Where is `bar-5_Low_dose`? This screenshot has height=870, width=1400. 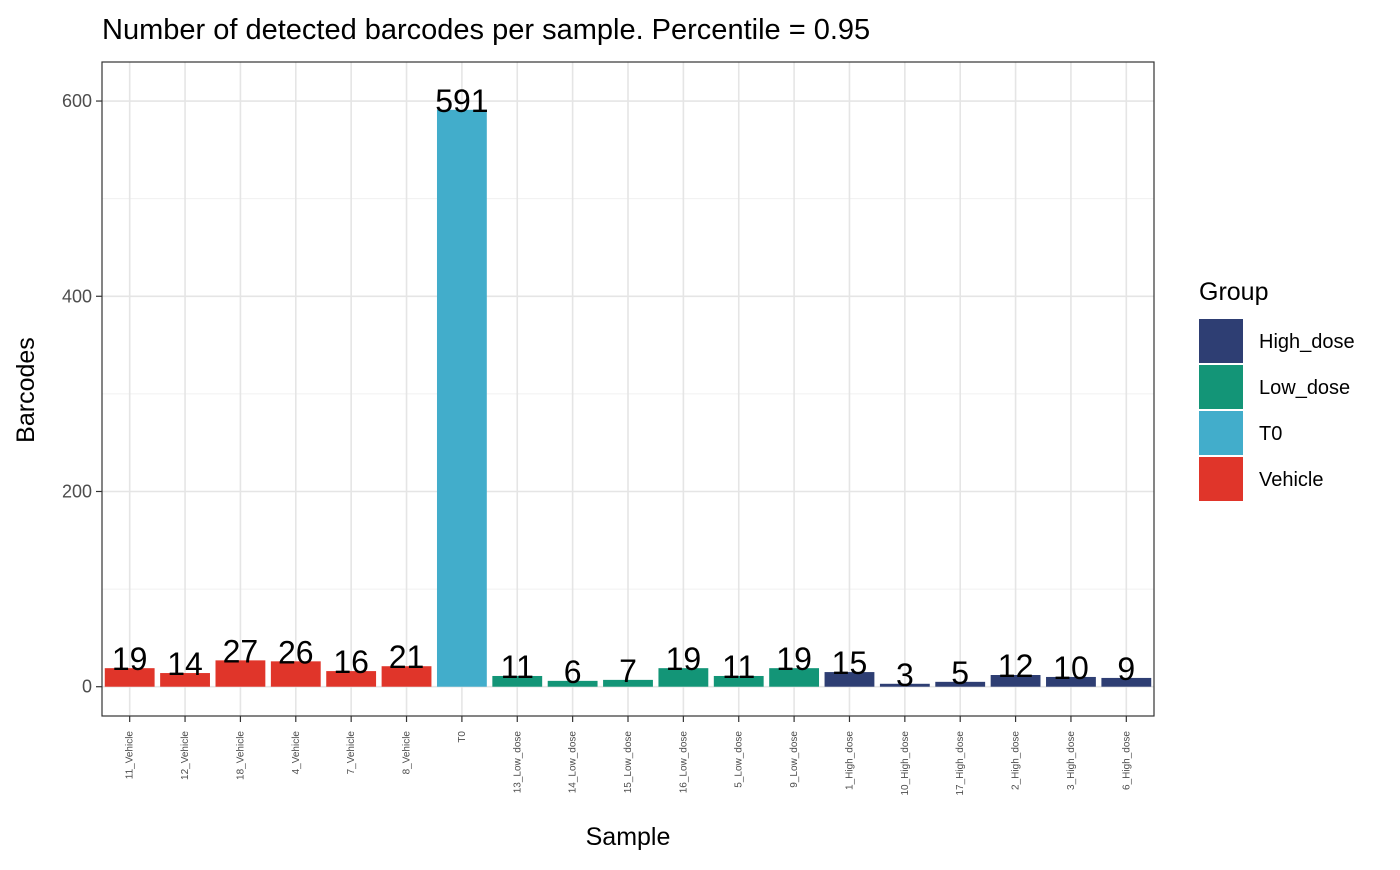
bar-5_Low_dose is located at coordinates (738, 681).